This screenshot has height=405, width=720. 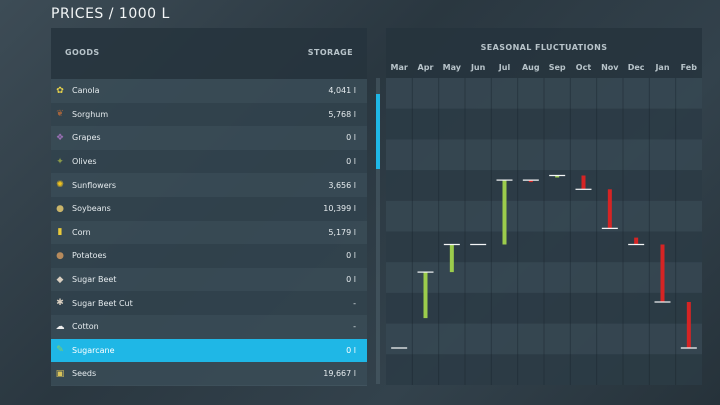 What do you see at coordinates (60, 326) in the screenshot?
I see `cotton-icon: ☁` at bounding box center [60, 326].